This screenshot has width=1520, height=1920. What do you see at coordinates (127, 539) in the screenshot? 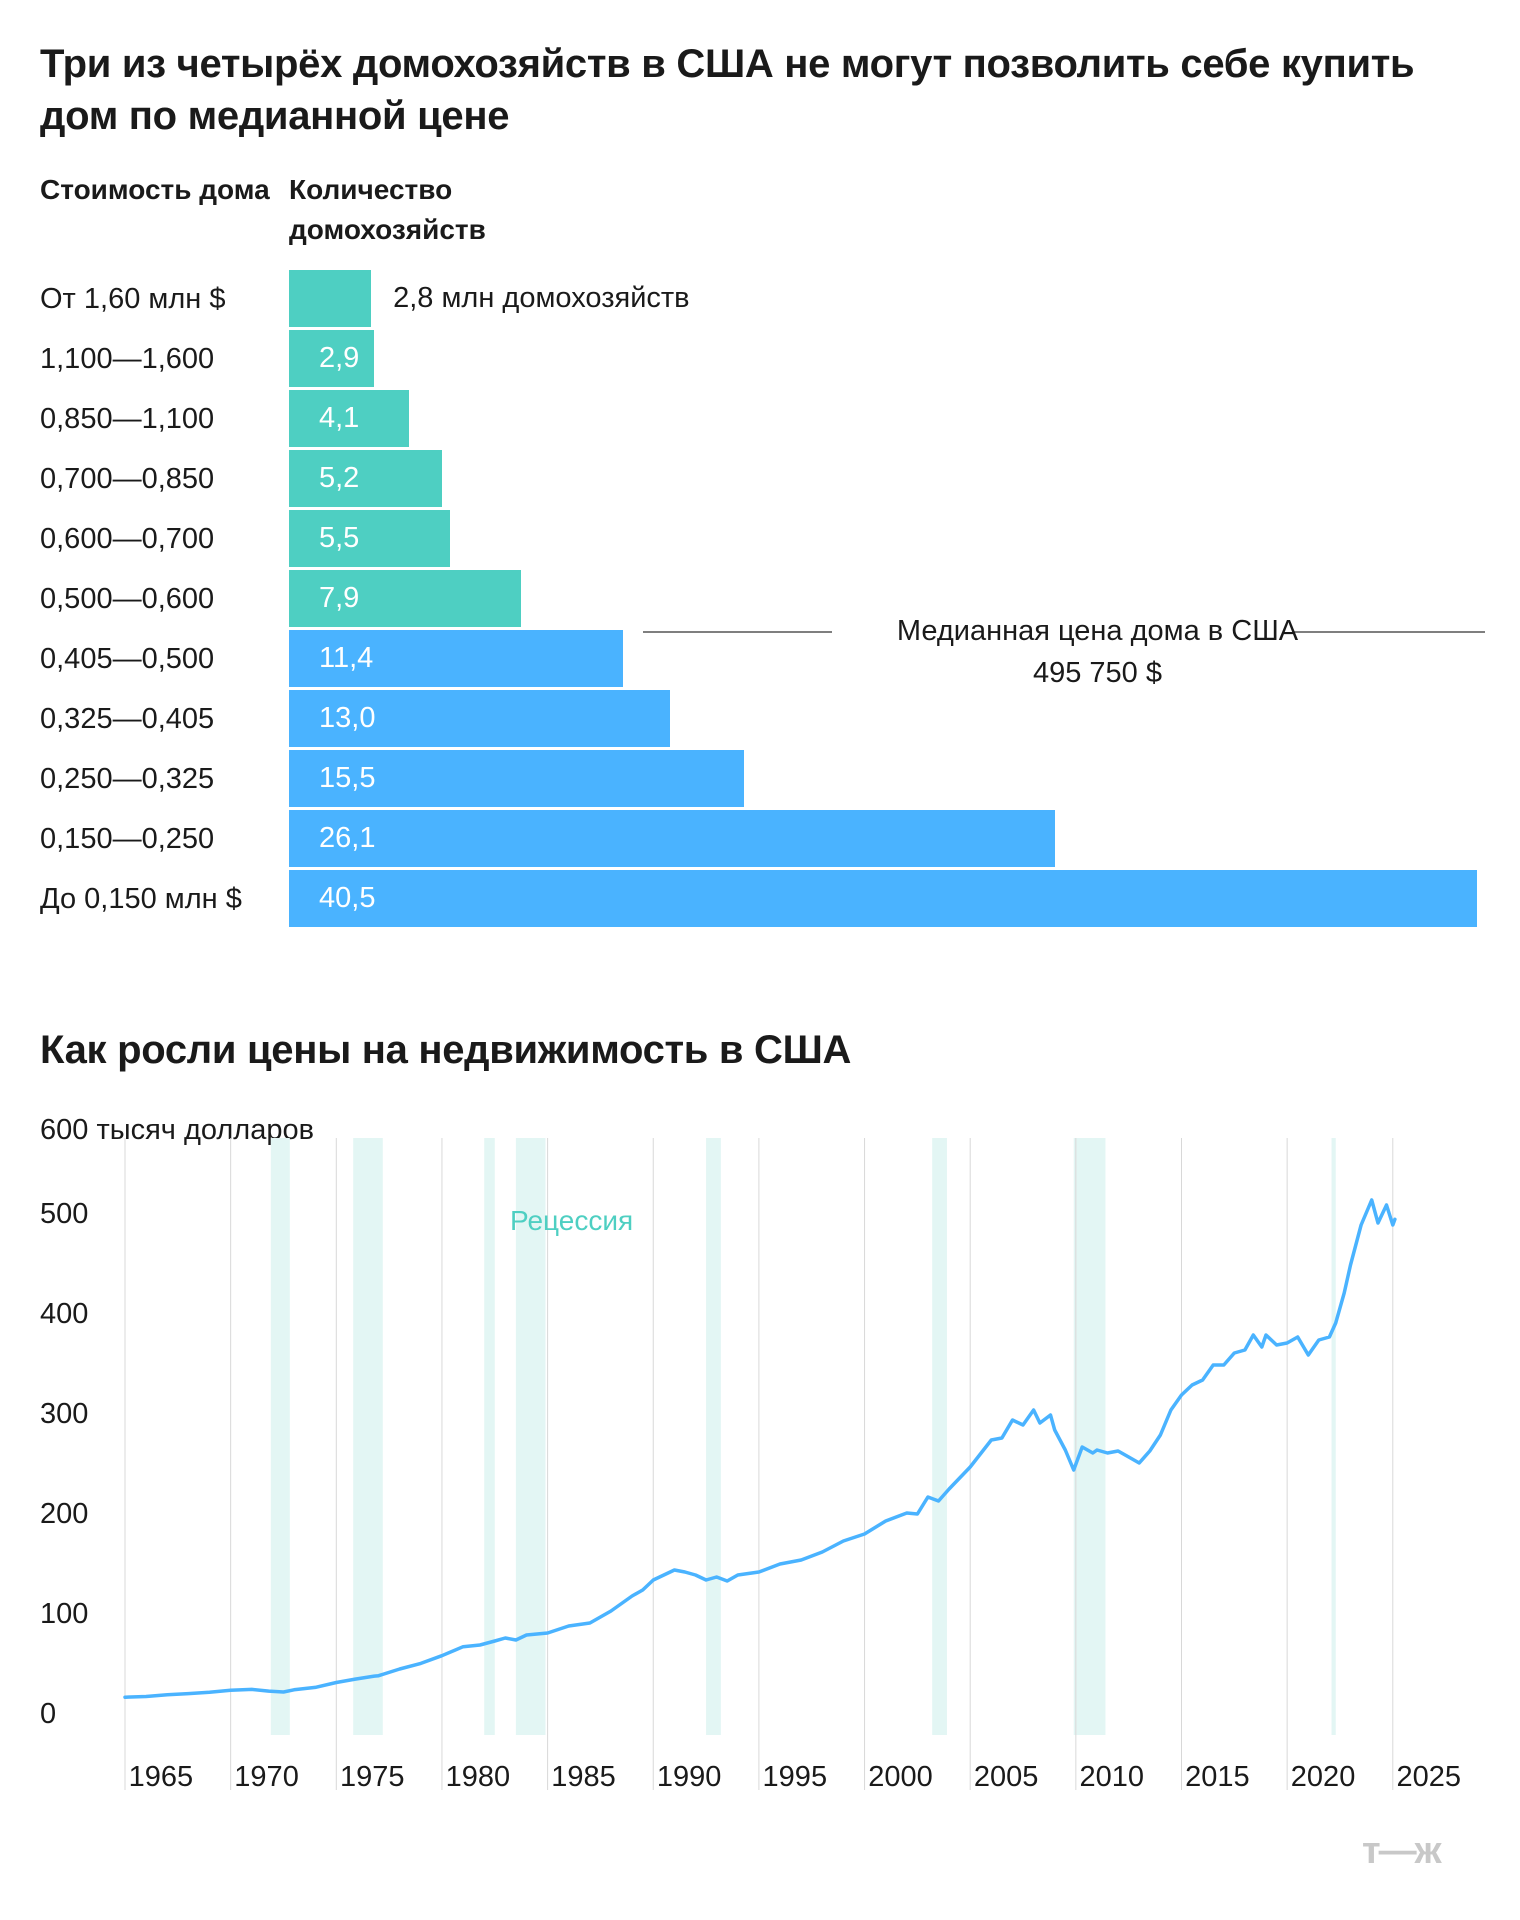
I see `bar-category-label: 0,600—0,700` at bounding box center [127, 539].